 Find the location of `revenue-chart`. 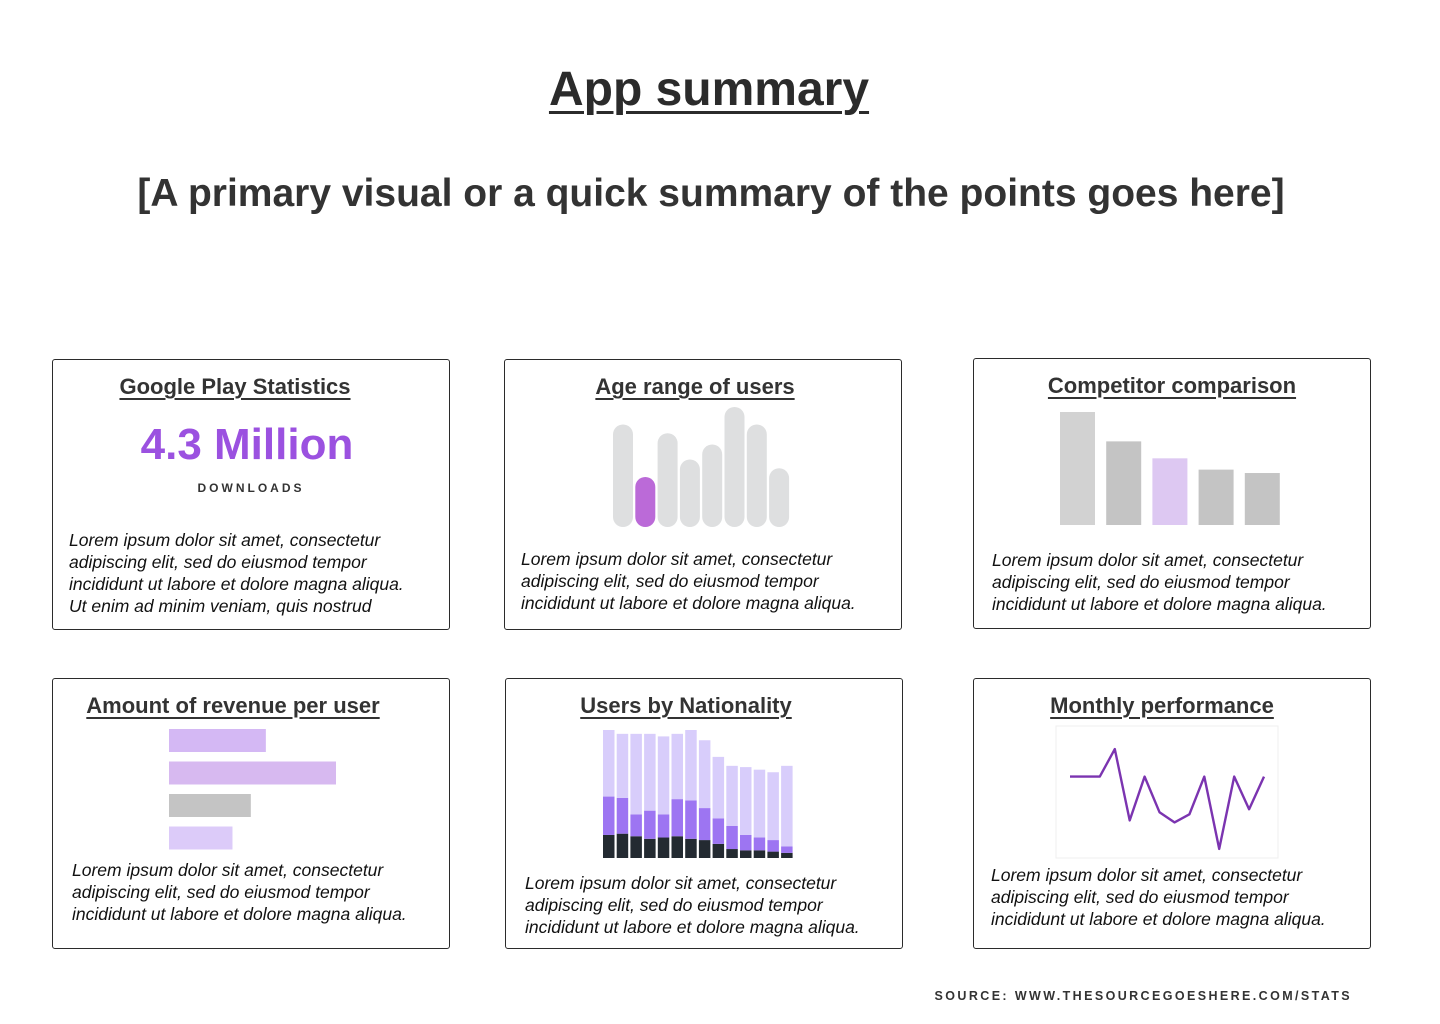

revenue-chart is located at coordinates (252, 789).